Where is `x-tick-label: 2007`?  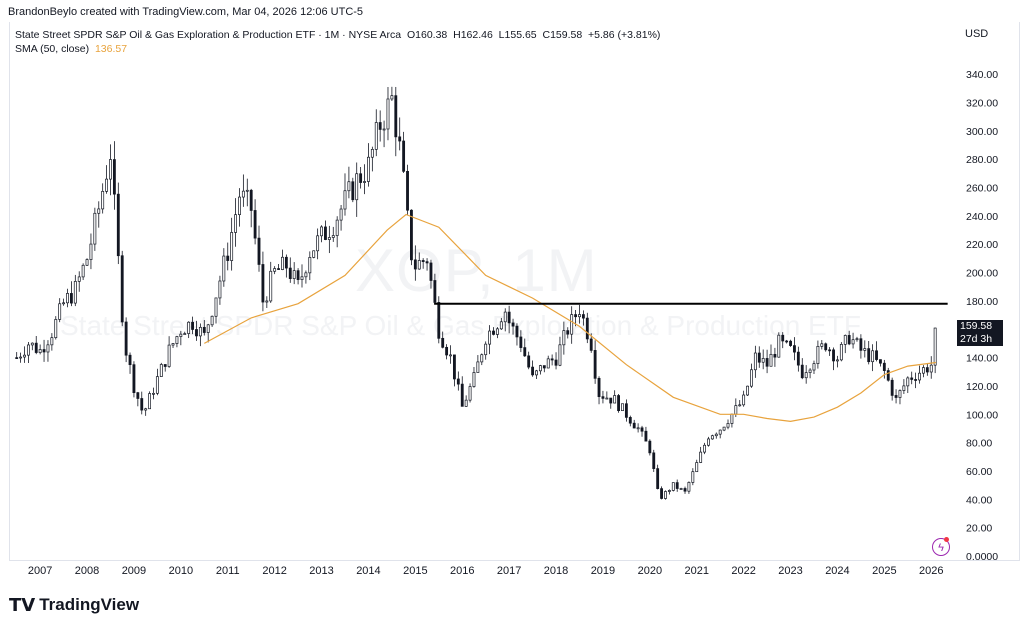 x-tick-label: 2007 is located at coordinates (40, 571).